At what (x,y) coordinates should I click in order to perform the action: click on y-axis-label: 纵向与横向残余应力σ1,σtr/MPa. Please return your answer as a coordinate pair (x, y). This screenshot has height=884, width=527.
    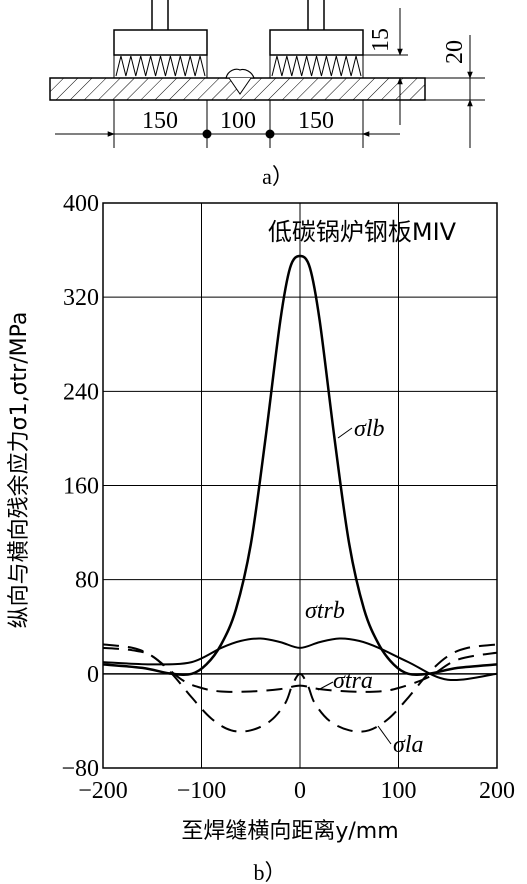
    Looking at the image, I should click on (19, 470).